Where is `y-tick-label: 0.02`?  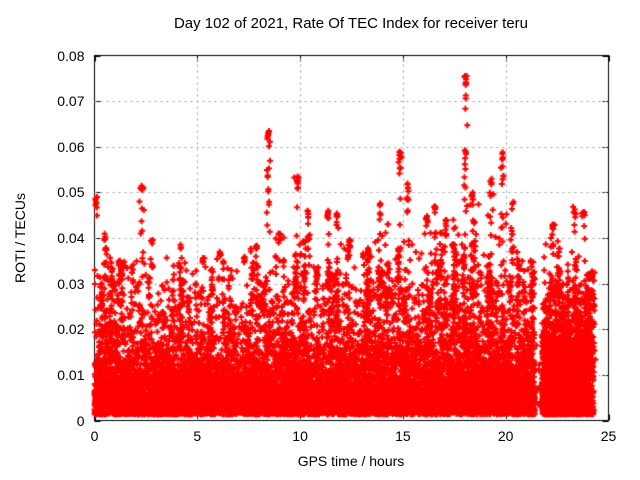
y-tick-label: 0.02 is located at coordinates (71, 329).